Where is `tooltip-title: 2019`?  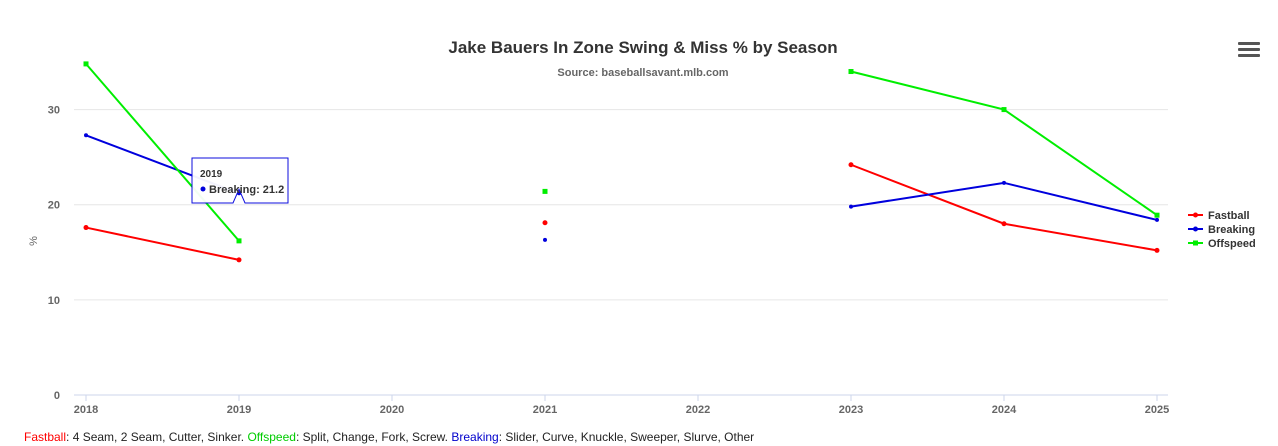 tooltip-title: 2019 is located at coordinates (211, 174).